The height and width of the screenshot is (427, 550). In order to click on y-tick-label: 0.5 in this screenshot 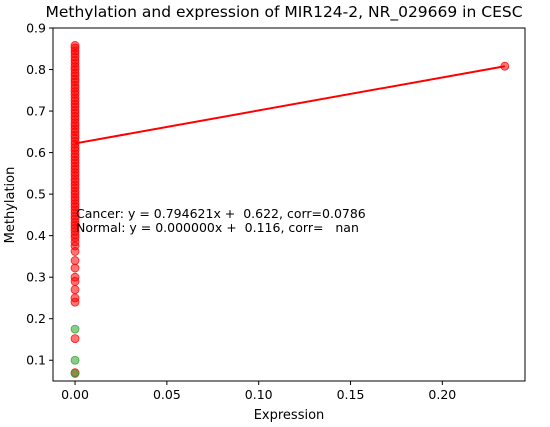, I will do `click(36, 194)`.